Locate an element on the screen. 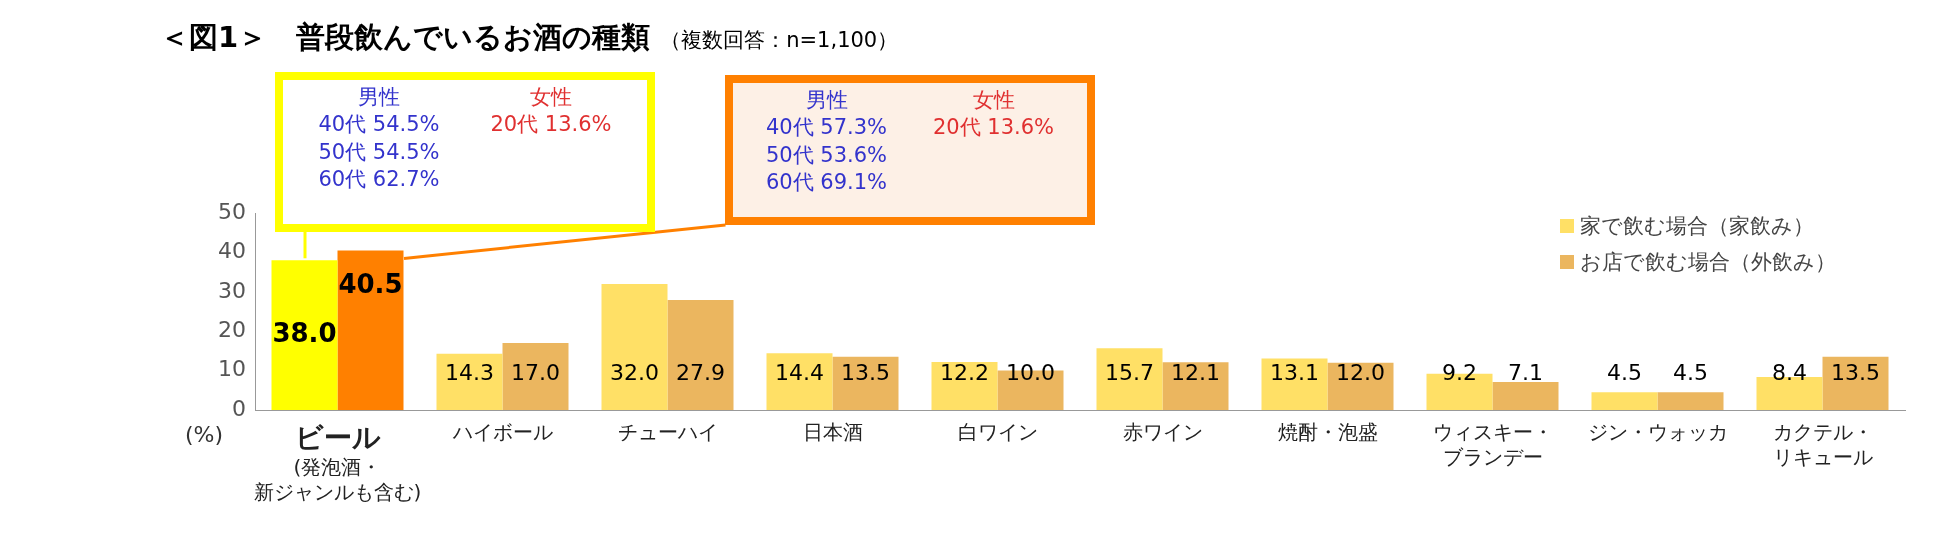  callout-box: 男性 40代 54.5% 50代 54.5% 60代 62.7% 女性 20代 13.6% is located at coordinates (465, 152).